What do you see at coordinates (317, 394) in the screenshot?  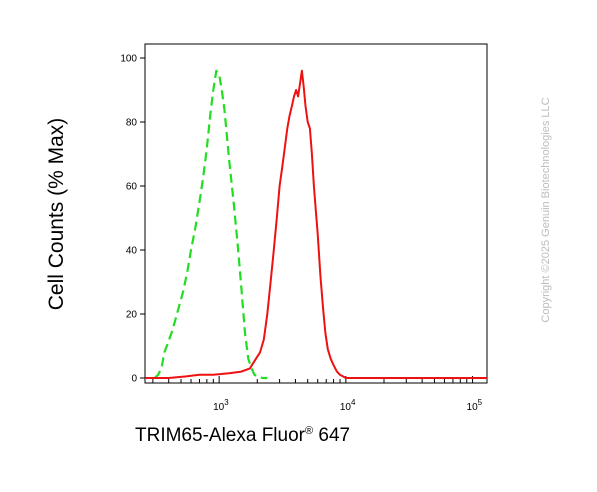 I see `x-axis-ticks: 10³ 10⁴ 10⁵` at bounding box center [317, 394].